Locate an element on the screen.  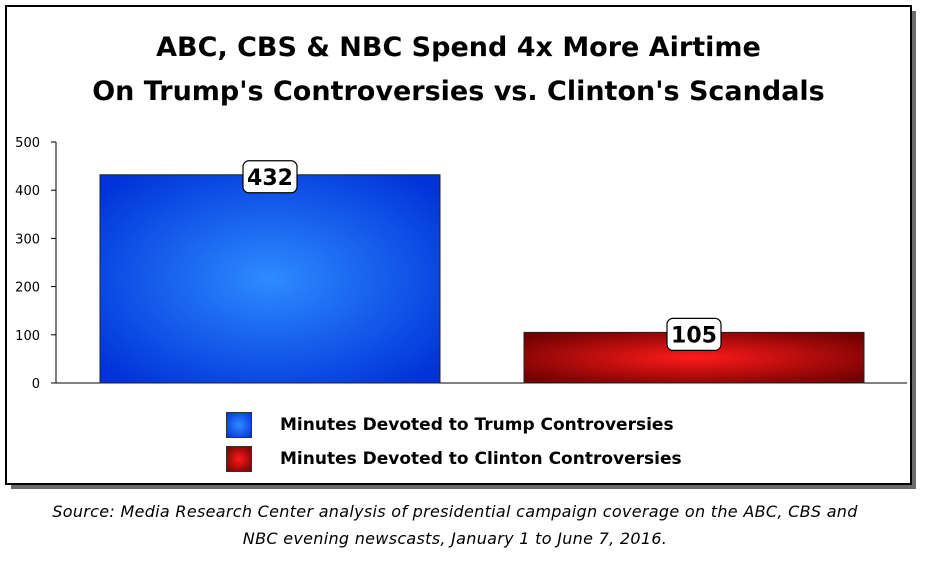
data-label-box-clinton is located at coordinates (694, 334).